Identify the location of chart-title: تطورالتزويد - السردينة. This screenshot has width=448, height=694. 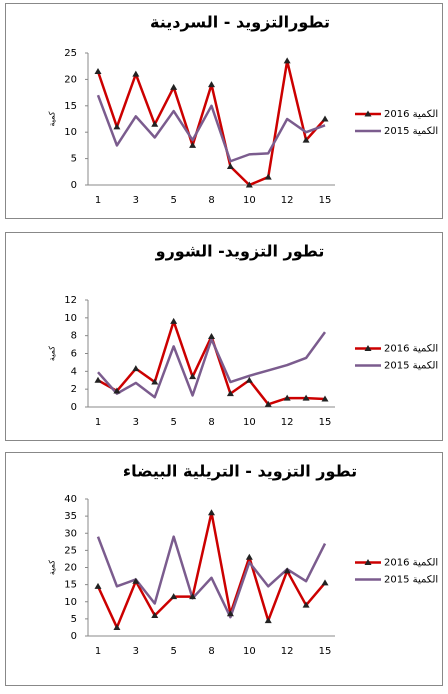
(240, 22).